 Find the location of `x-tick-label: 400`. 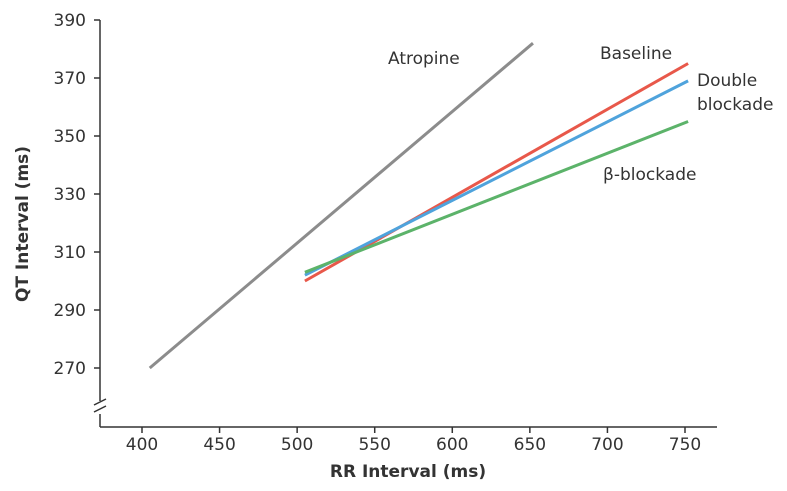

x-tick-label: 400 is located at coordinates (142, 445).